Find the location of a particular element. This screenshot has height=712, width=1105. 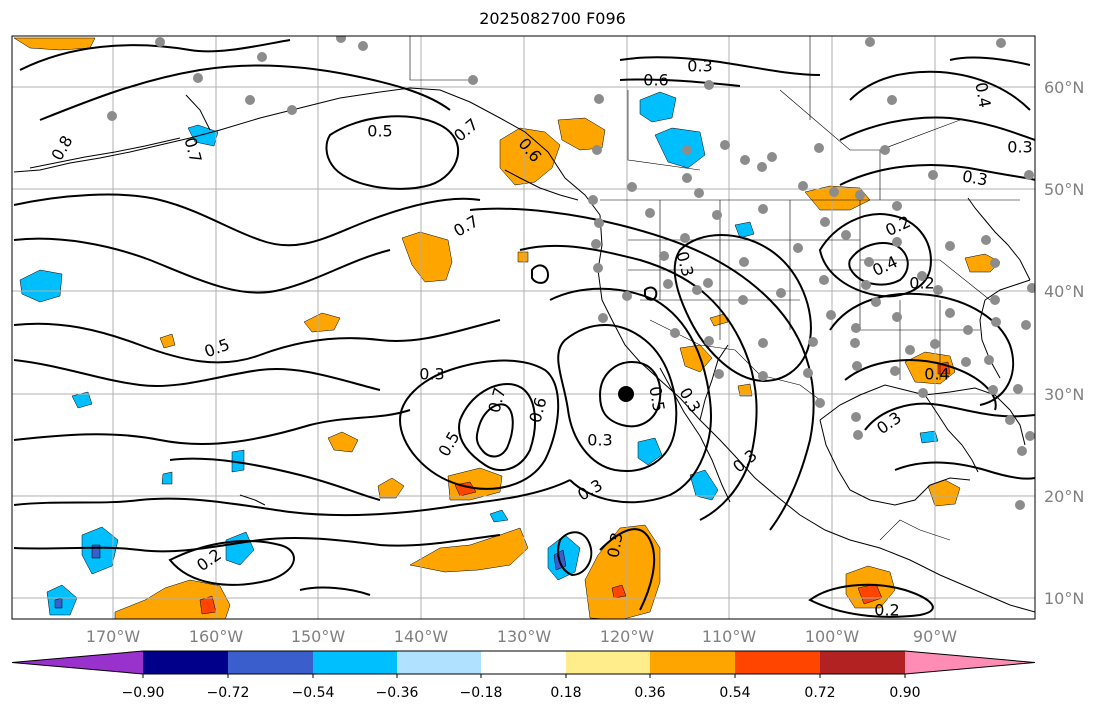

lat-tick-label: 40°N is located at coordinates (1064, 291).